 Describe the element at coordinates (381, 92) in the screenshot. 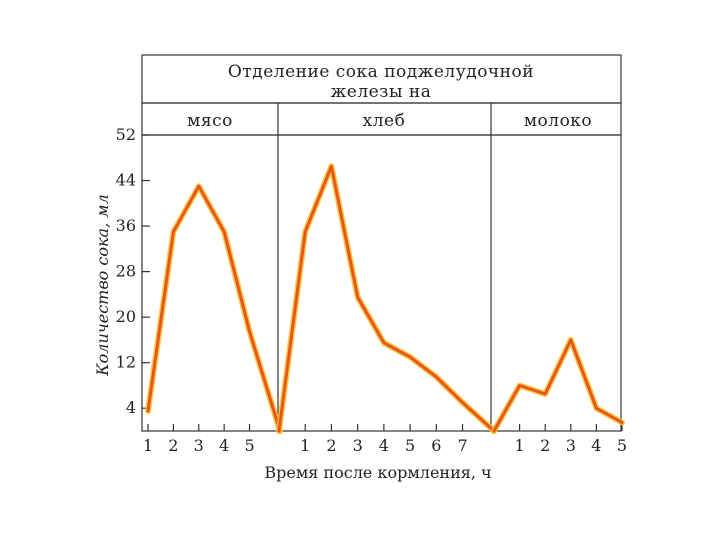

I see `chart-title-line-2: железы на` at that location.